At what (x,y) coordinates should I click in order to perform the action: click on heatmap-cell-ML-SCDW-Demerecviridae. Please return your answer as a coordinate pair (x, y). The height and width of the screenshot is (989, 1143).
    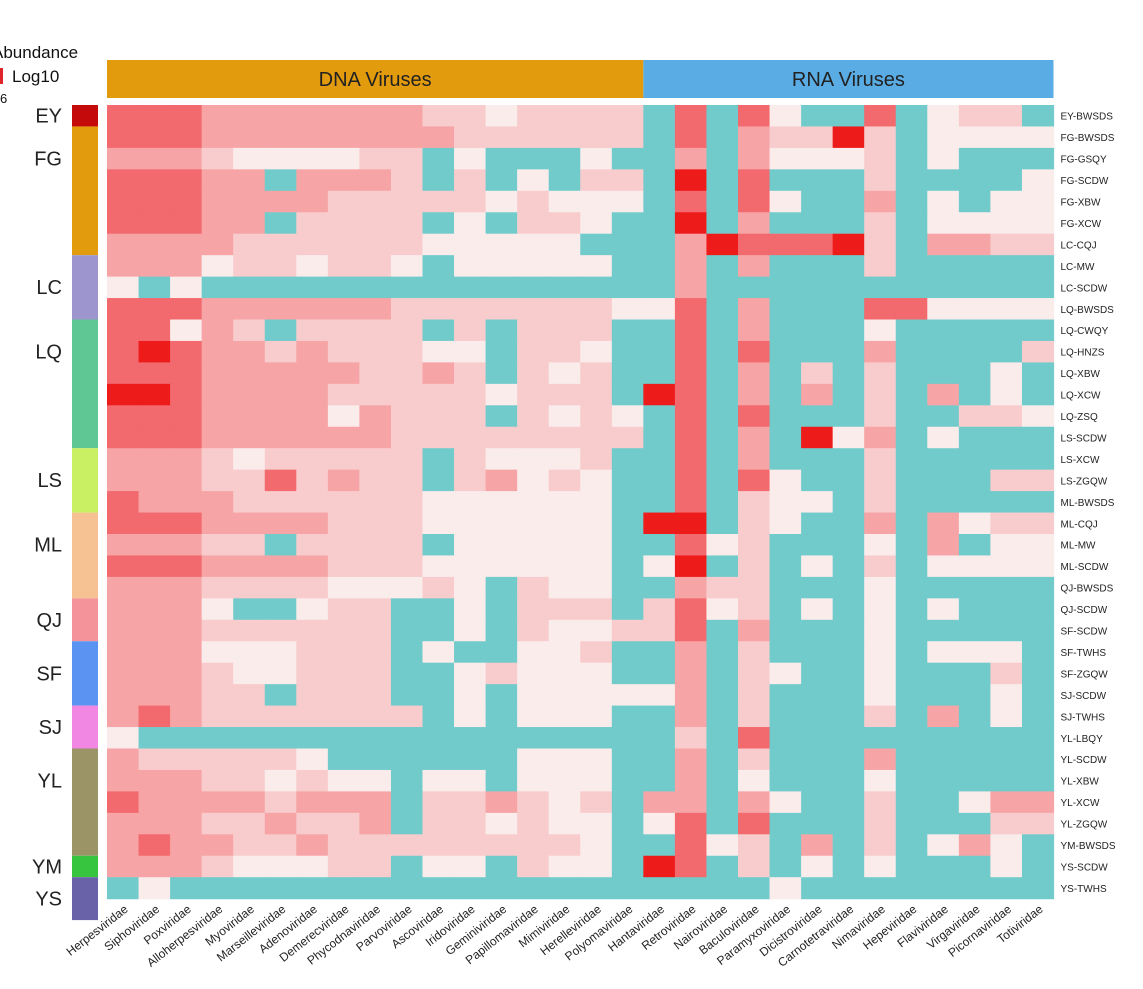
    Looking at the image, I should click on (343, 566).